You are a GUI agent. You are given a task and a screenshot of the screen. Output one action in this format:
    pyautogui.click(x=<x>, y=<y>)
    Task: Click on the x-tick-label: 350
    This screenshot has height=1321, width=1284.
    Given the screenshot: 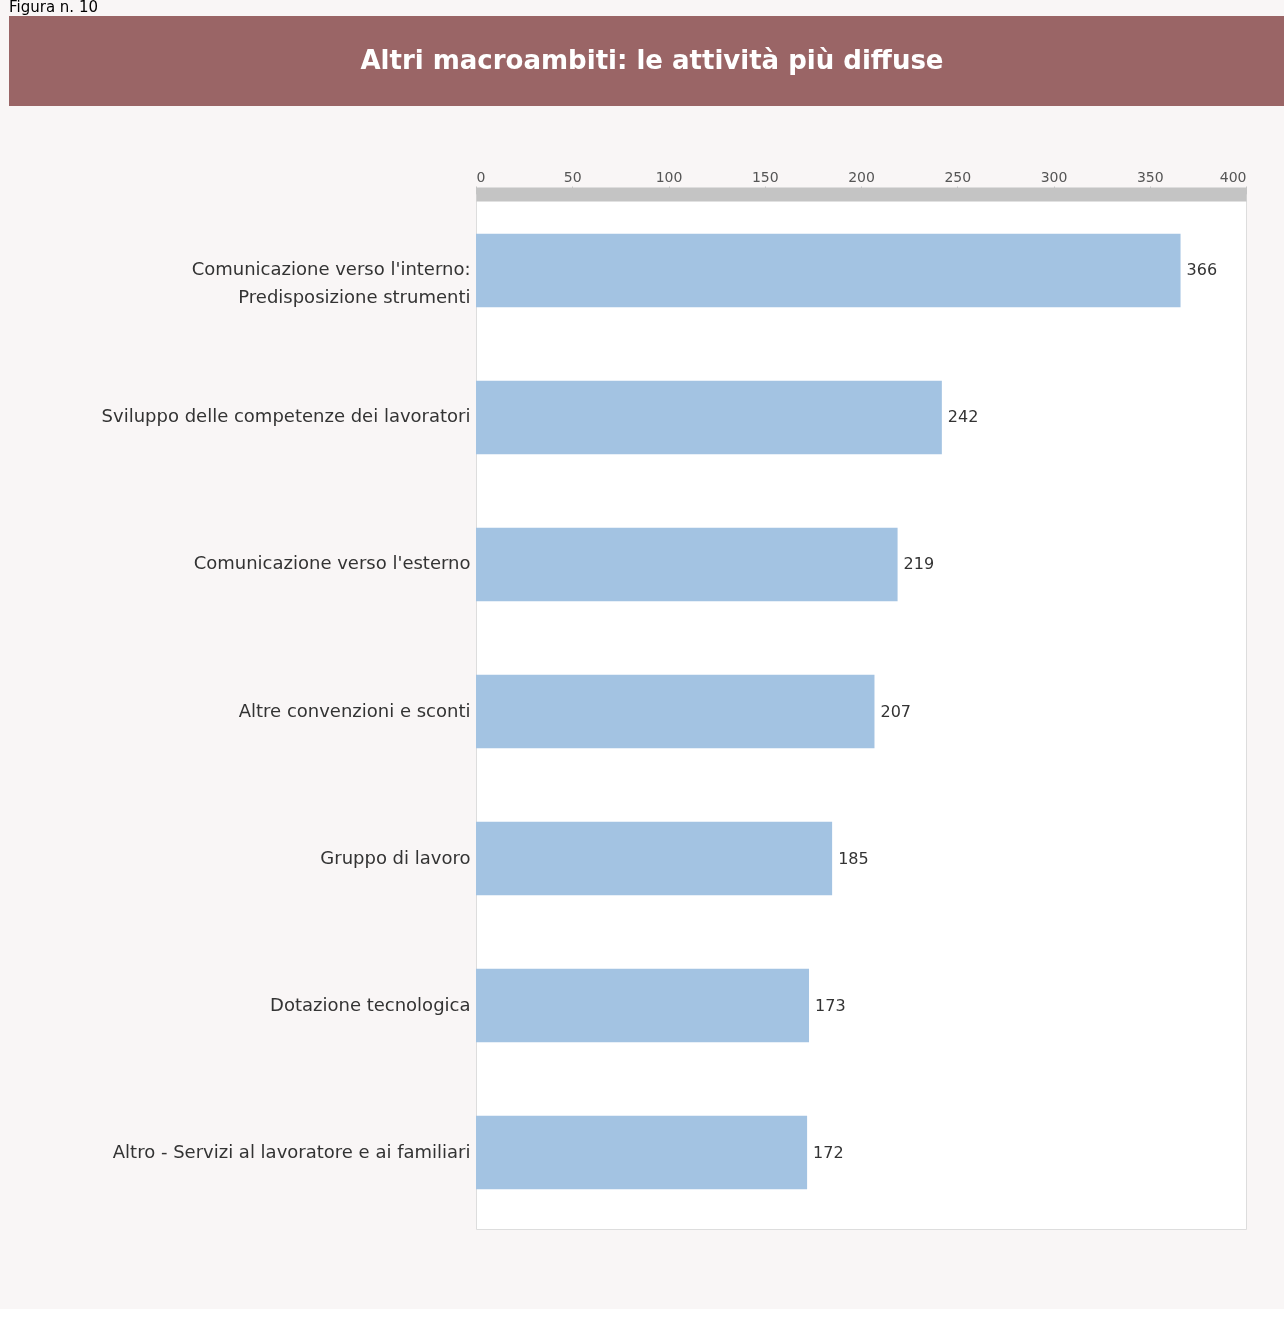 What is the action you would take?
    pyautogui.click(x=1150, y=176)
    